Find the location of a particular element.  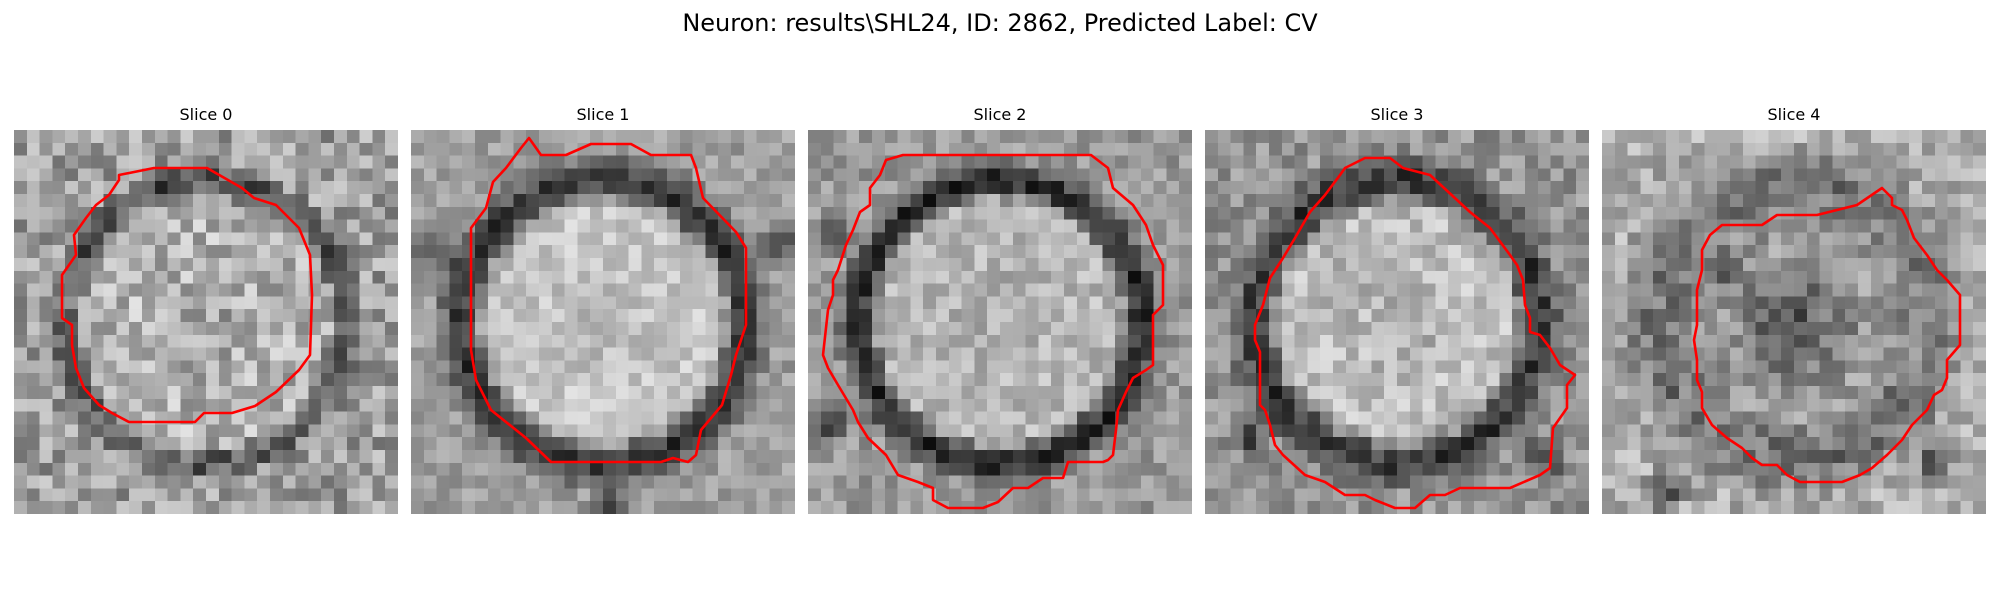

slice-title-4: Slice 4 is located at coordinates (1794, 114).